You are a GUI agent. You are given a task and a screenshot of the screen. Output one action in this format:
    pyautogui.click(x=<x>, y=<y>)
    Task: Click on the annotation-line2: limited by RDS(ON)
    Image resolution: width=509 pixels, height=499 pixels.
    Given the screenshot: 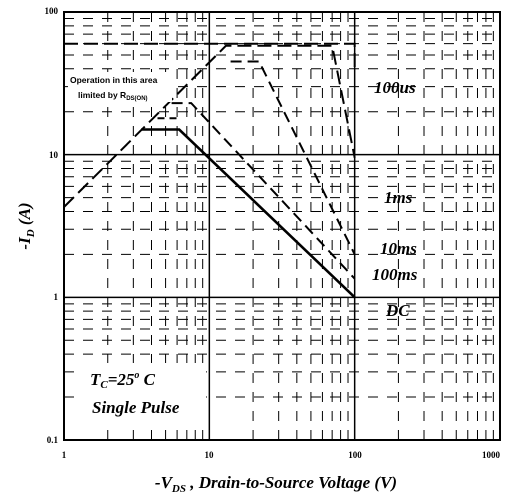 What is the action you would take?
    pyautogui.click(x=113, y=96)
    